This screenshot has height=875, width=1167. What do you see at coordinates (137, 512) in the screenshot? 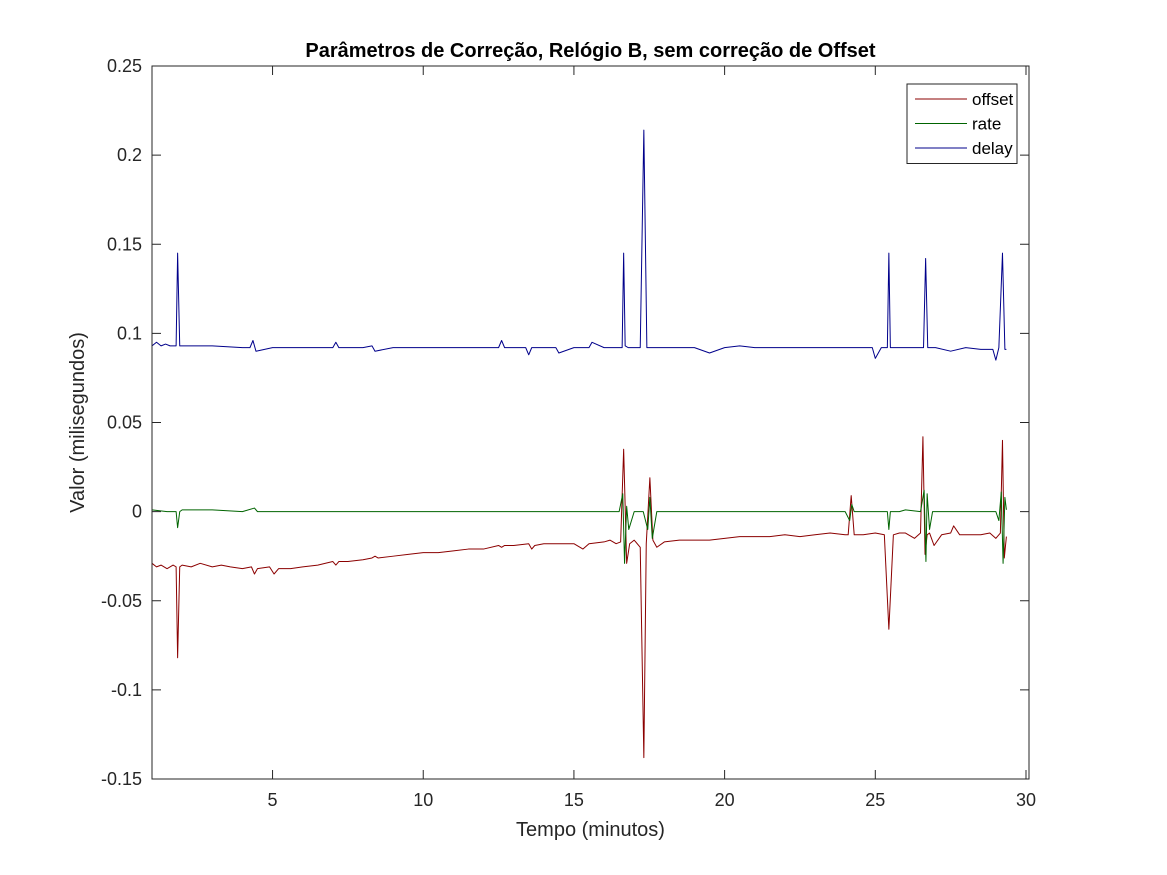
I see `y-tick-label: 0` at bounding box center [137, 512].